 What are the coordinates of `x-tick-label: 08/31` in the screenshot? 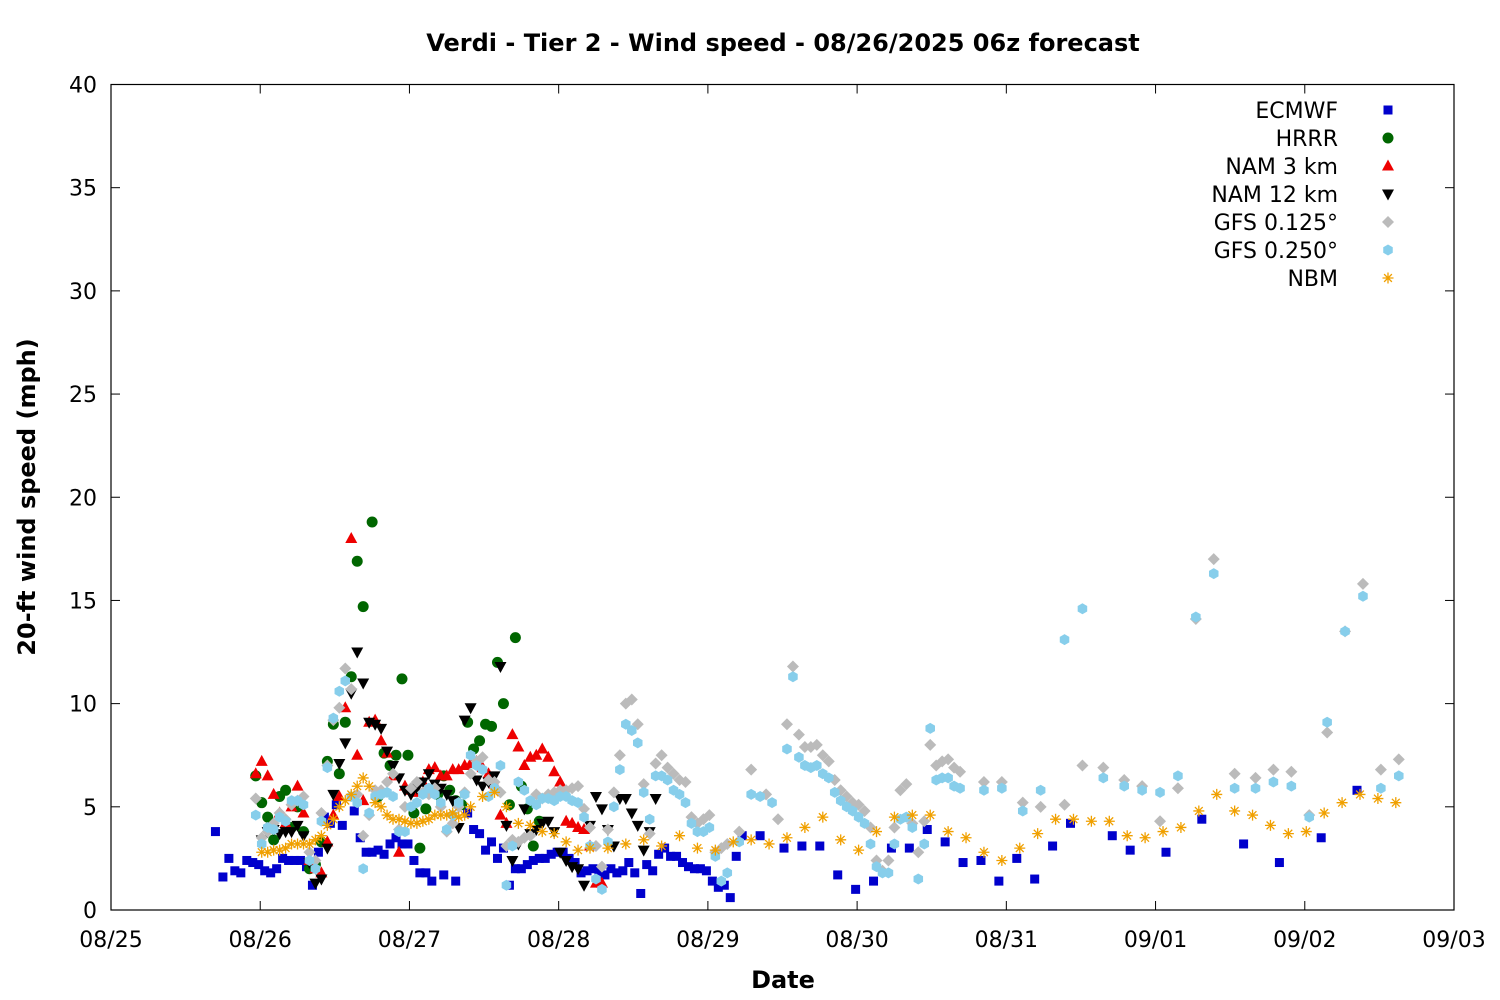 It's located at (1006, 940).